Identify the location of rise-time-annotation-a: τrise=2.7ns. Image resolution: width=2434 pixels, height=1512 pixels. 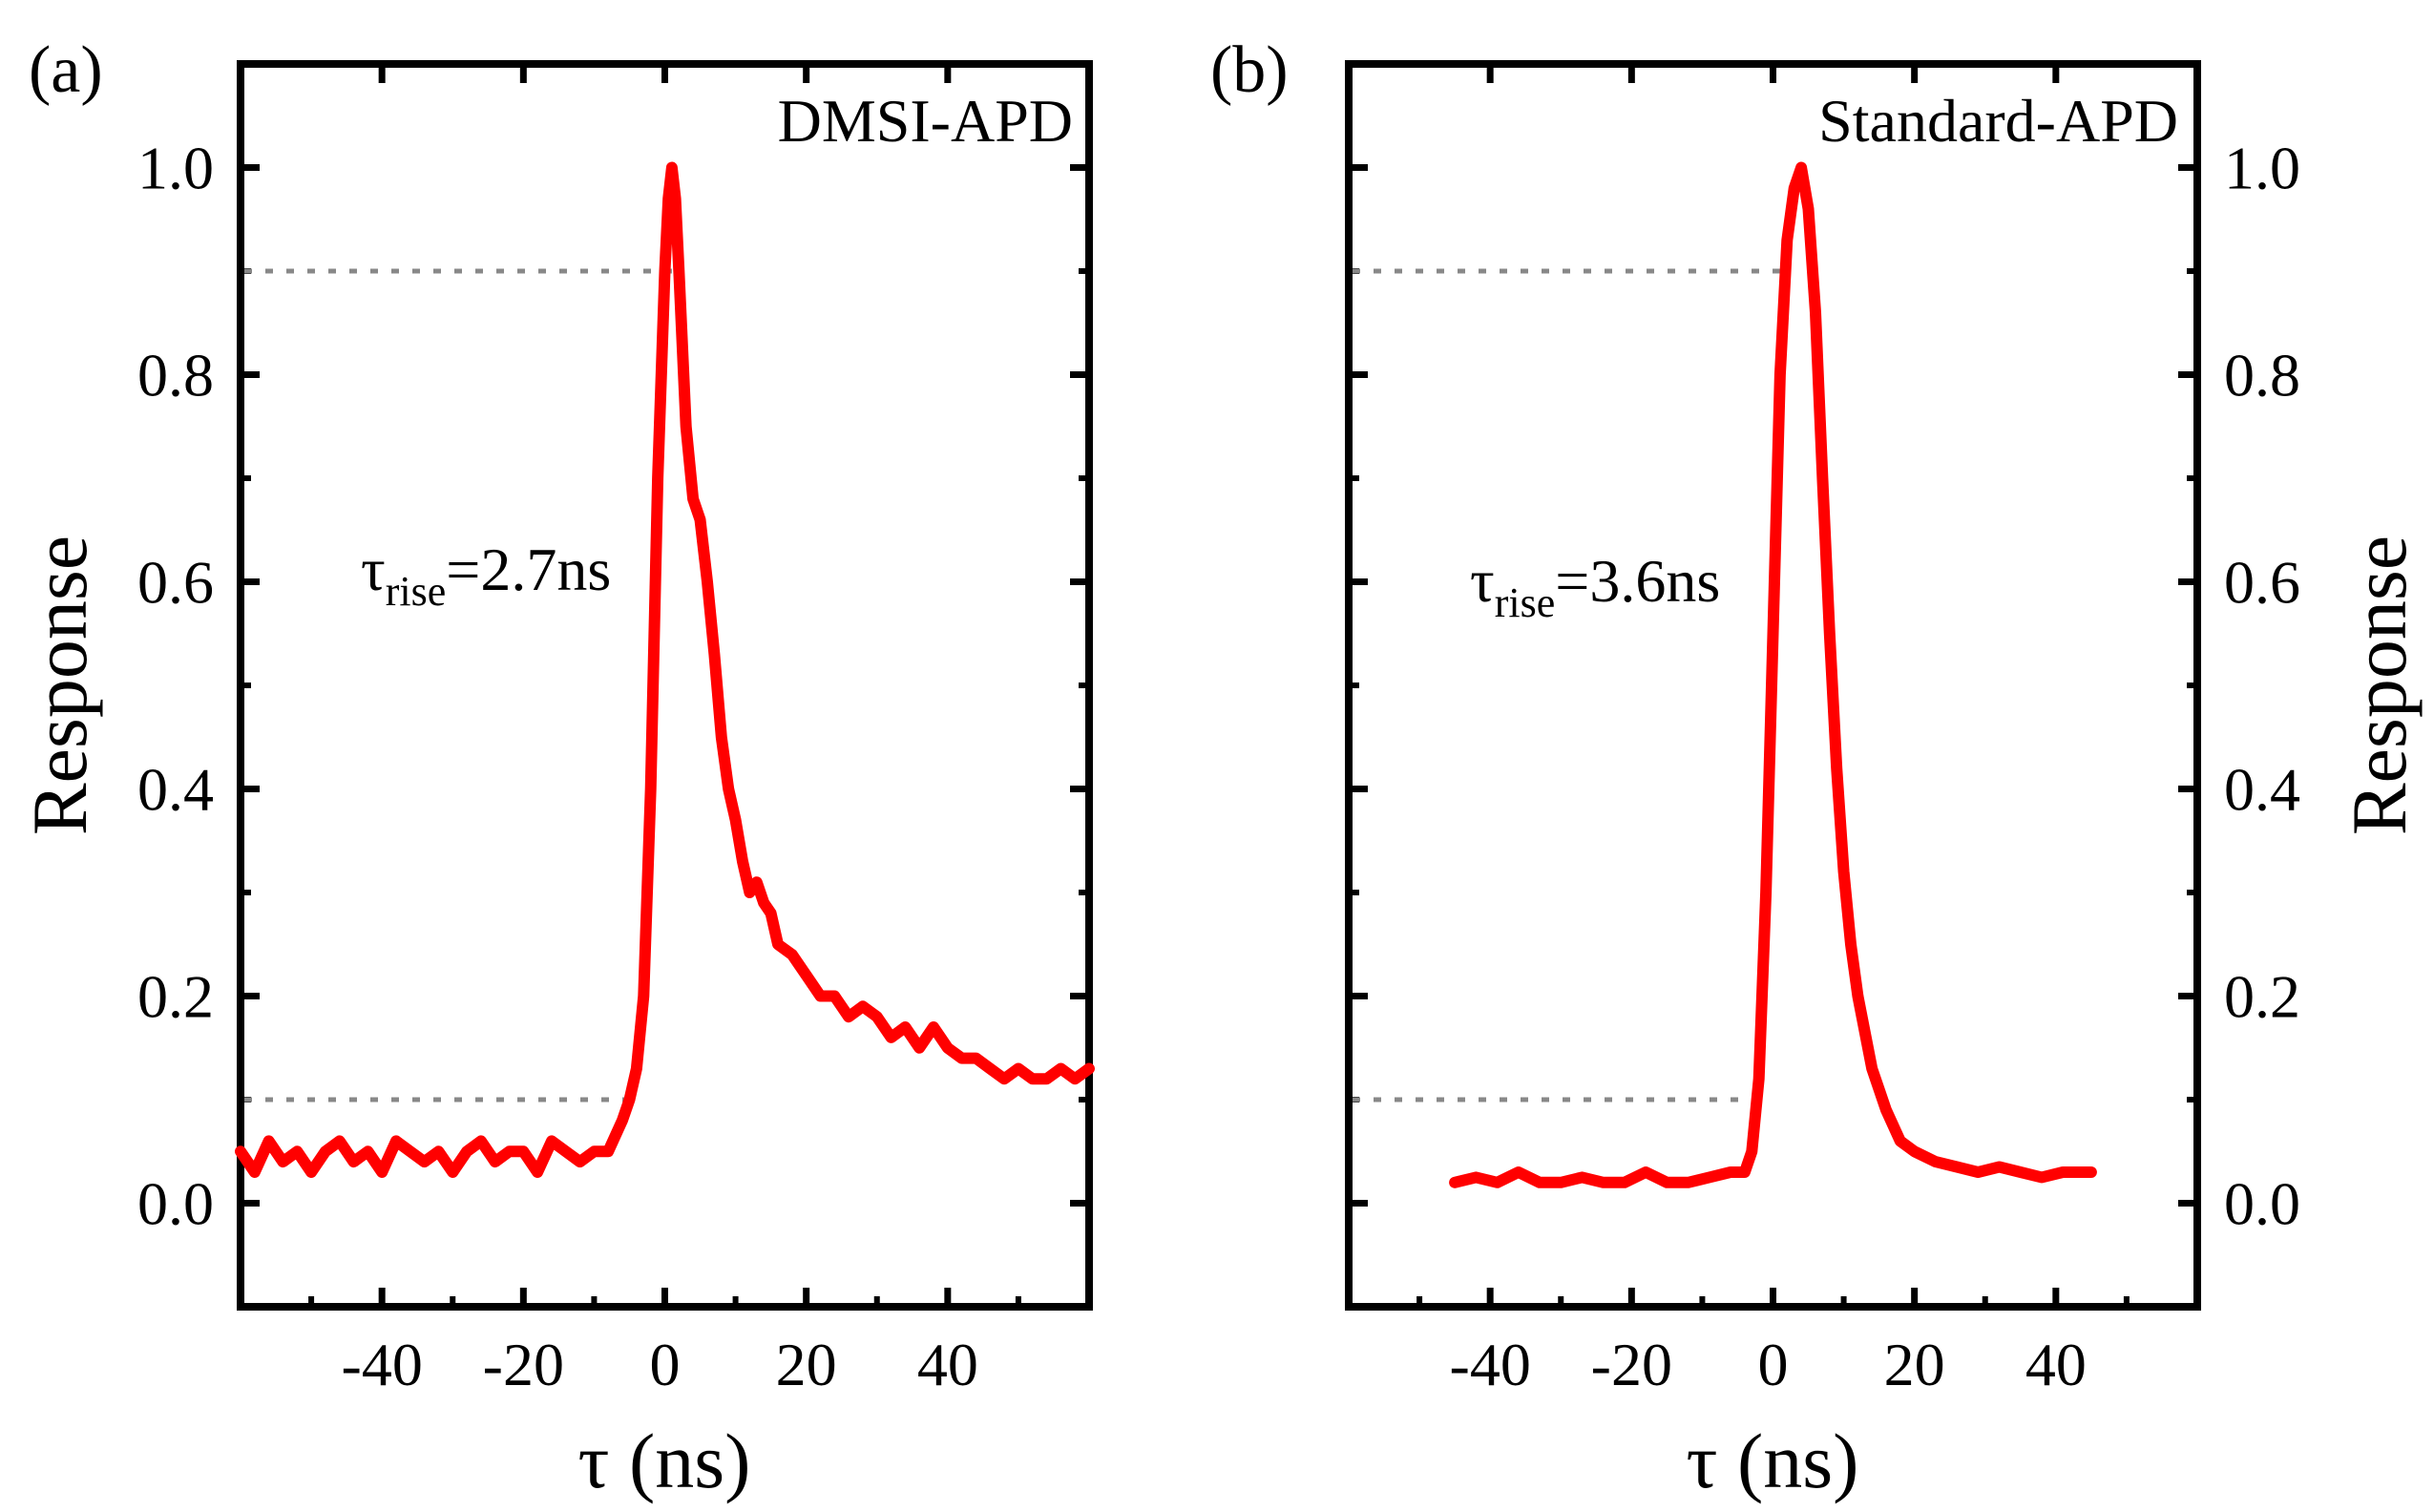
(486, 575).